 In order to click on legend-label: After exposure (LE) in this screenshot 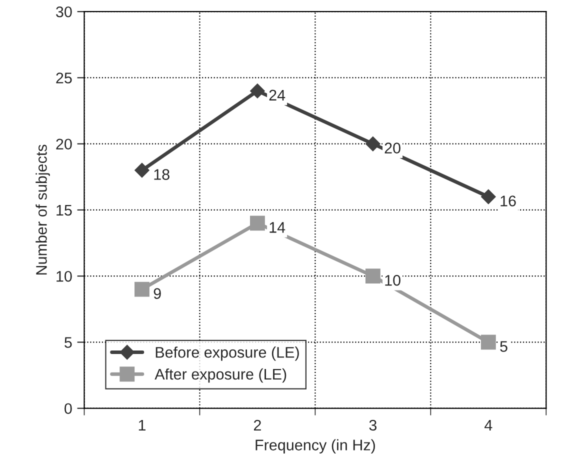, I will do `click(220, 375)`.